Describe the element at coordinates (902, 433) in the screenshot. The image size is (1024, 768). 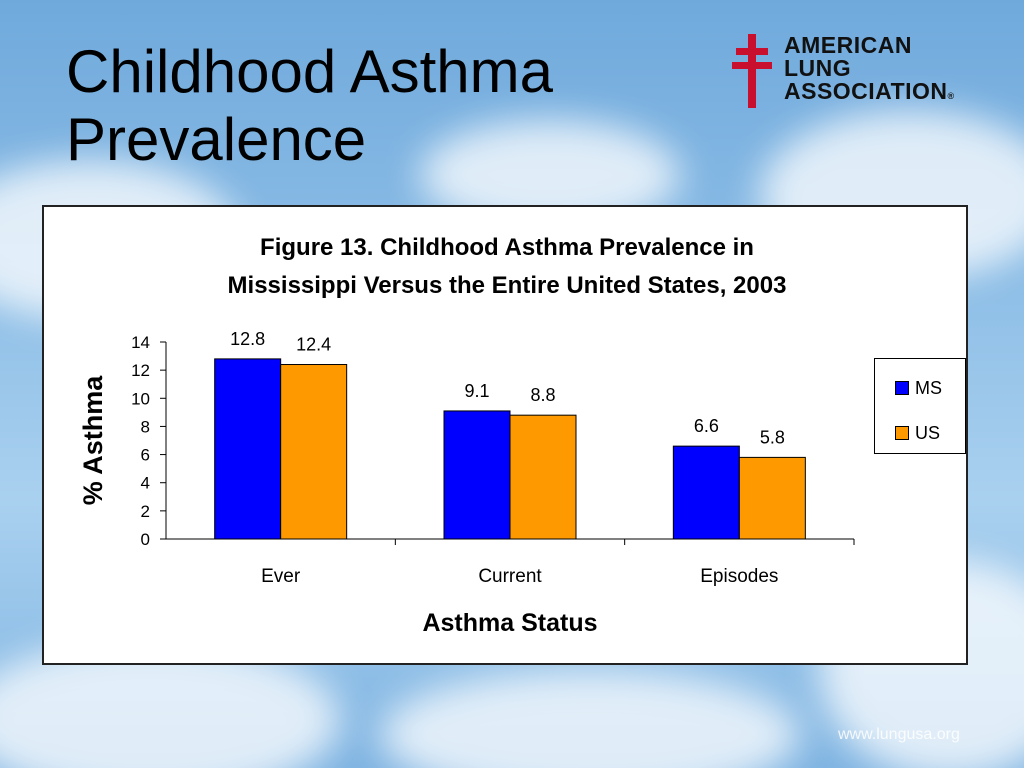
I see `legend-swatch-us` at that location.